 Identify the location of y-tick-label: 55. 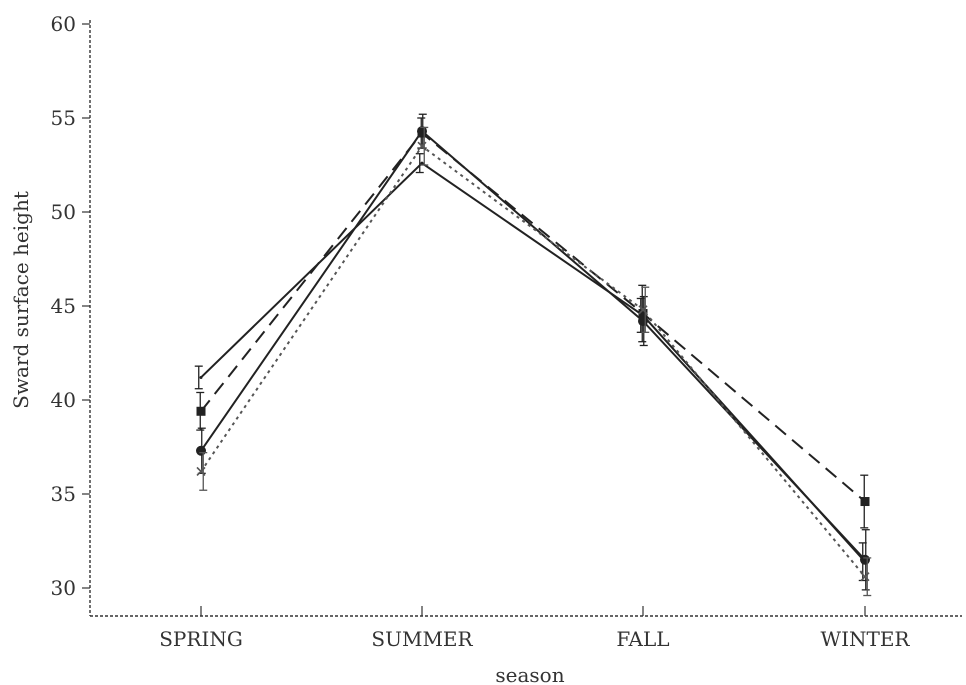
(63, 118).